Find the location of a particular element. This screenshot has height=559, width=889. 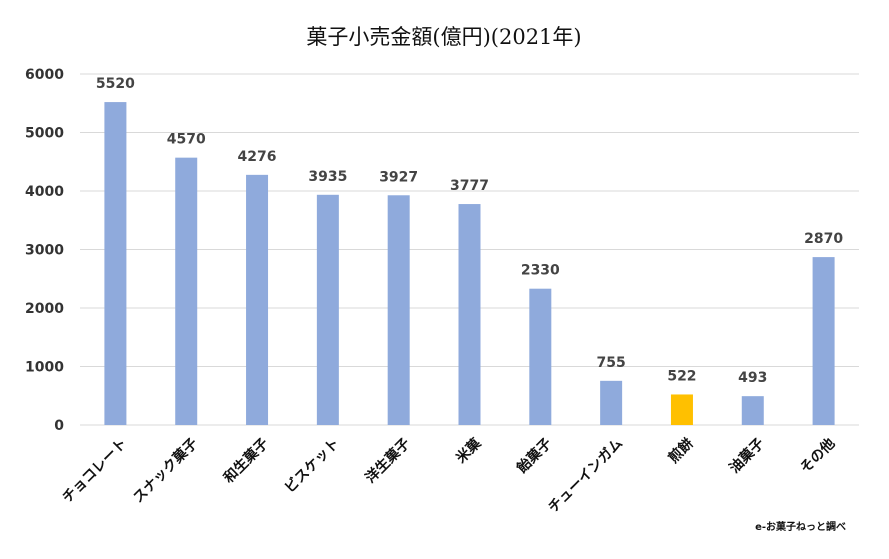

x-tick-label-2: 和生菓子 is located at coordinates (246, 461).